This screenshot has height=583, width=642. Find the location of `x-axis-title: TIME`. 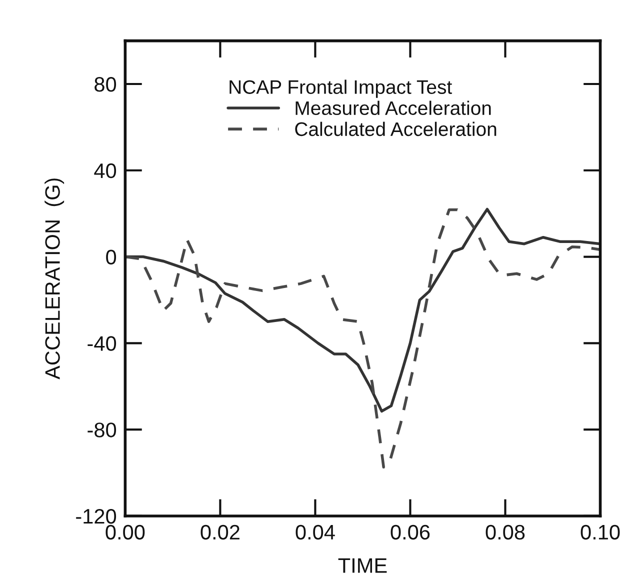

x-axis-title: TIME is located at coordinates (362, 565).